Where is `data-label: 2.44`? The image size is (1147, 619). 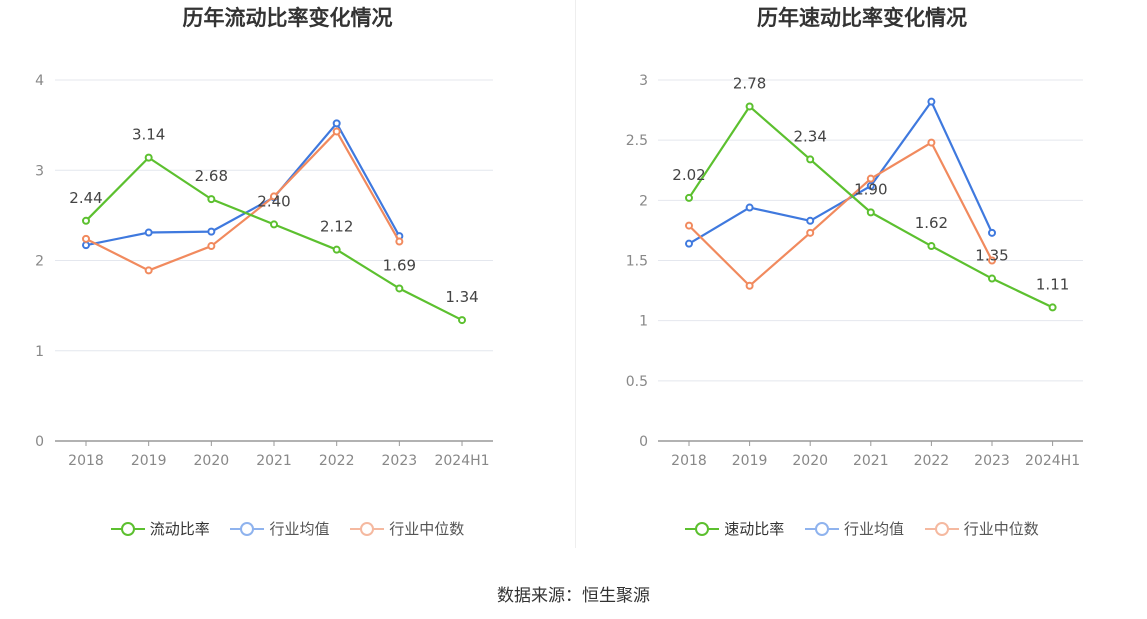 data-label: 2.44 is located at coordinates (85, 198).